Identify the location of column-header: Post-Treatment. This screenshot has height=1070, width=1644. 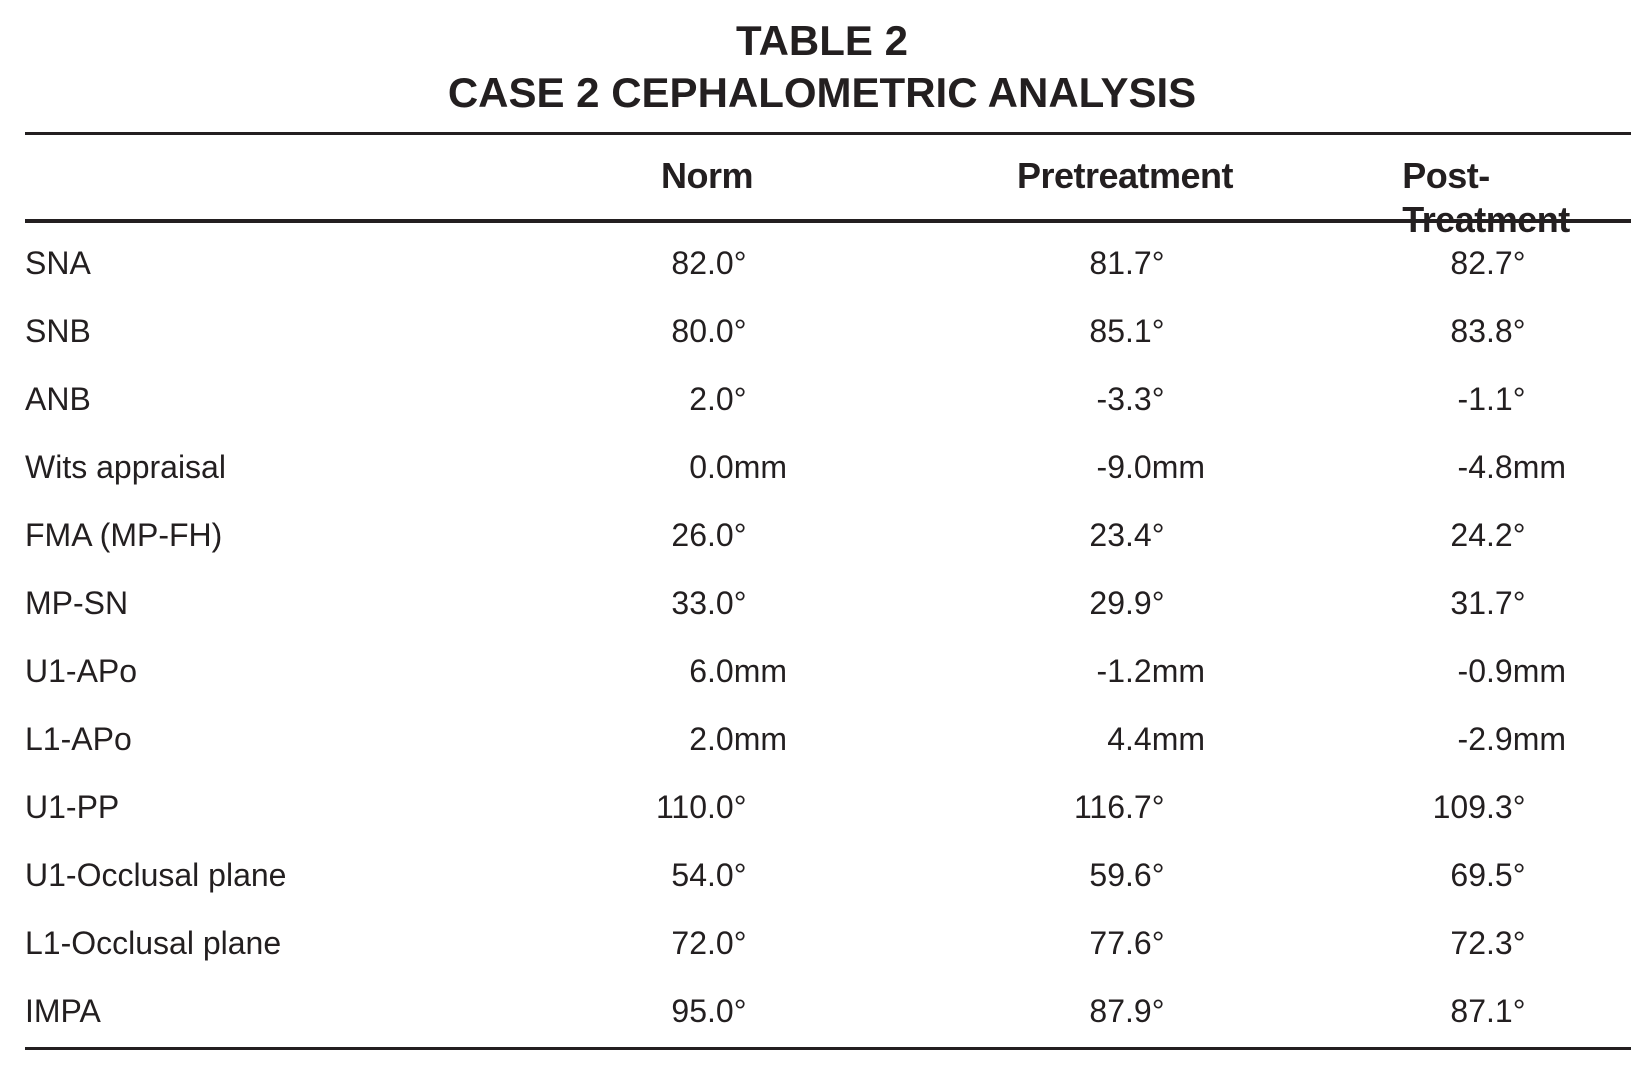
(1486, 197).